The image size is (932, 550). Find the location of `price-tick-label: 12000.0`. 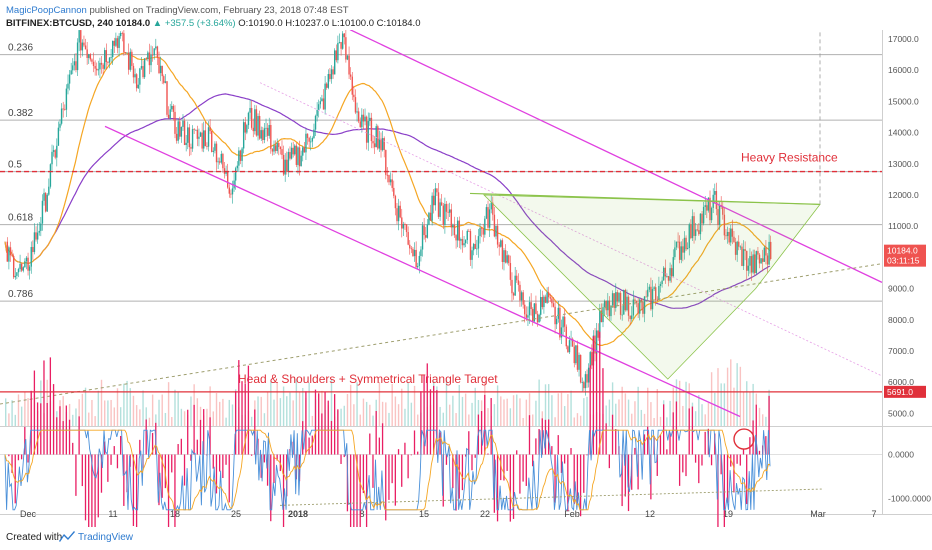

price-tick-label: 12000.0 is located at coordinates (903, 195).